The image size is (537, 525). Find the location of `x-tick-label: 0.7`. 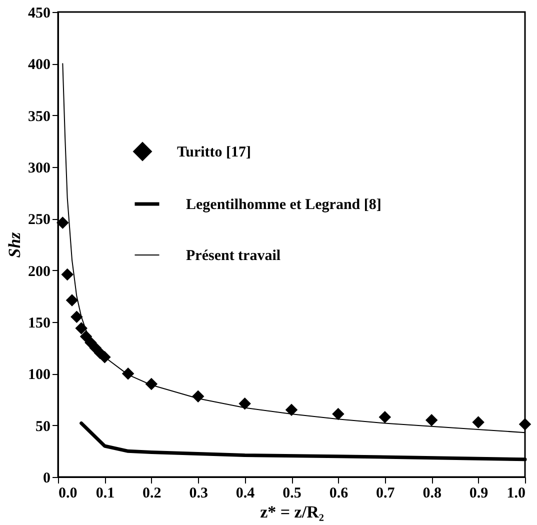

x-tick-label: 0.7 is located at coordinates (386, 494).